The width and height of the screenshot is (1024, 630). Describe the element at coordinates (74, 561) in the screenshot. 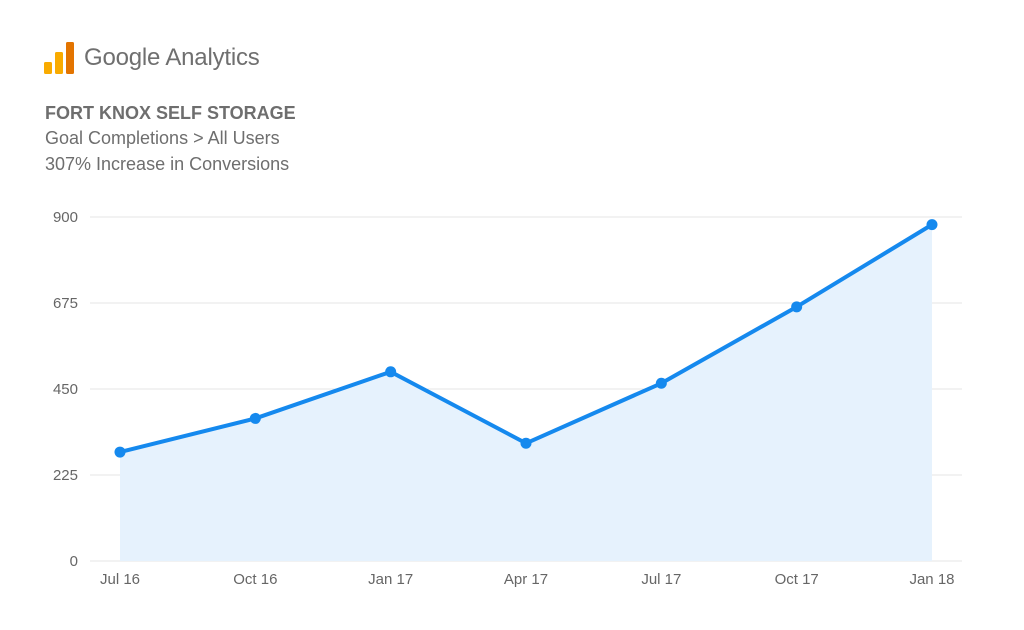

I see `y-tick-label: 0` at that location.